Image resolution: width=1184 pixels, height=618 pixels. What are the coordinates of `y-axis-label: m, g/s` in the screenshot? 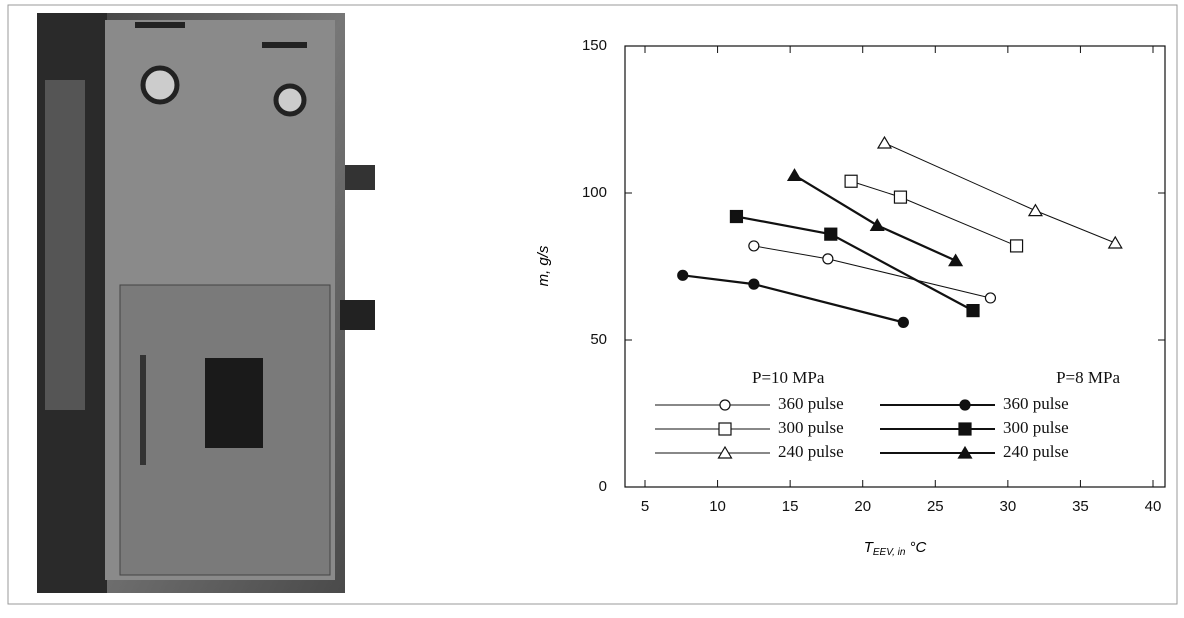 It's located at (543, 265).